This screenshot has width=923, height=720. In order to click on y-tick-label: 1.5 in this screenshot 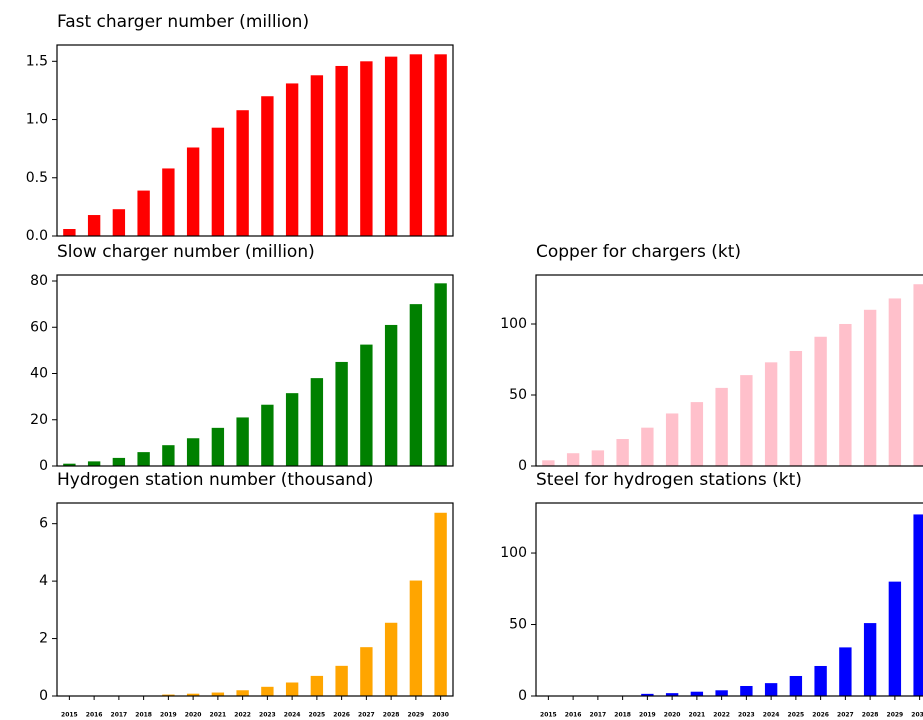, I will do `click(37, 61)`.